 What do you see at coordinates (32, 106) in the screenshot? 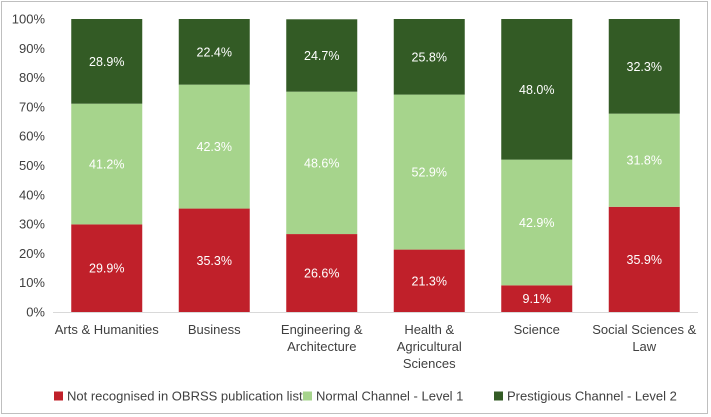
I see `y-tick-label: 70%` at bounding box center [32, 106].